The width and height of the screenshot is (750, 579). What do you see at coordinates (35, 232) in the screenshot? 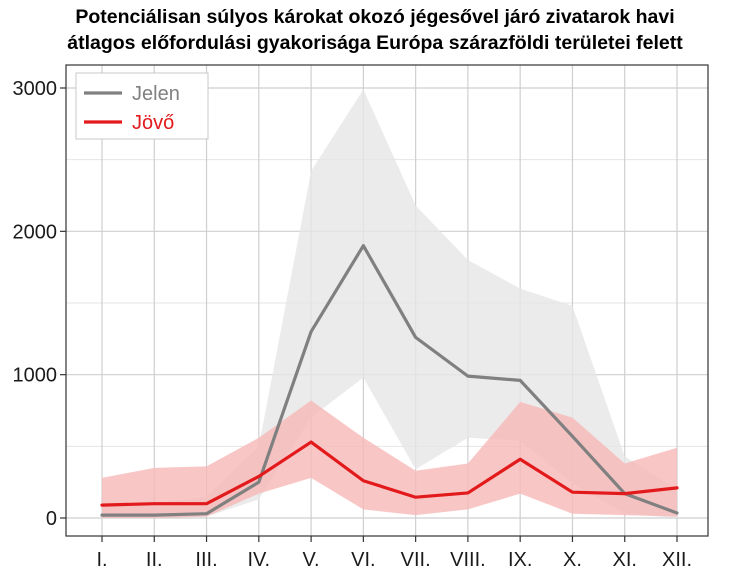
I see `y-tick-label: 2000` at bounding box center [35, 232].